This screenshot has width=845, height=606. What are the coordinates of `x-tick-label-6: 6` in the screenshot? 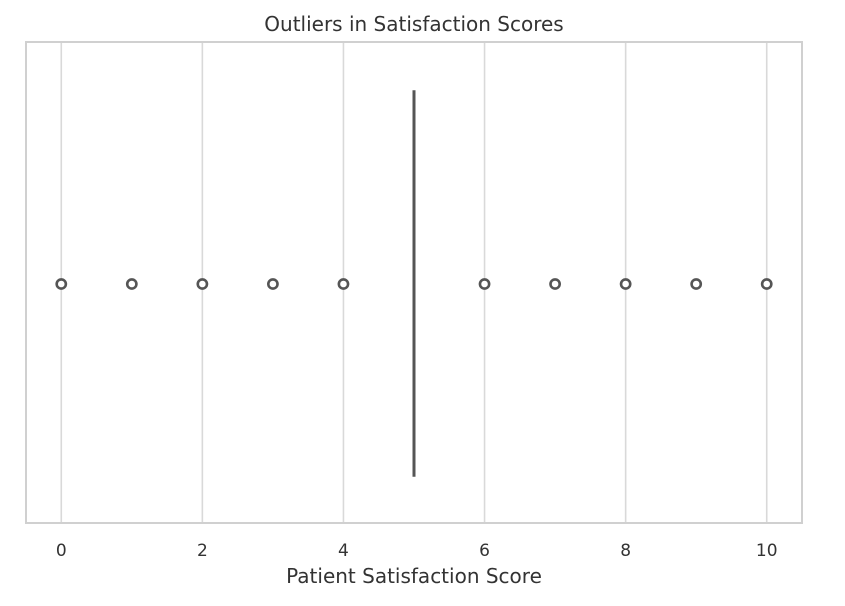 It's located at (484, 551).